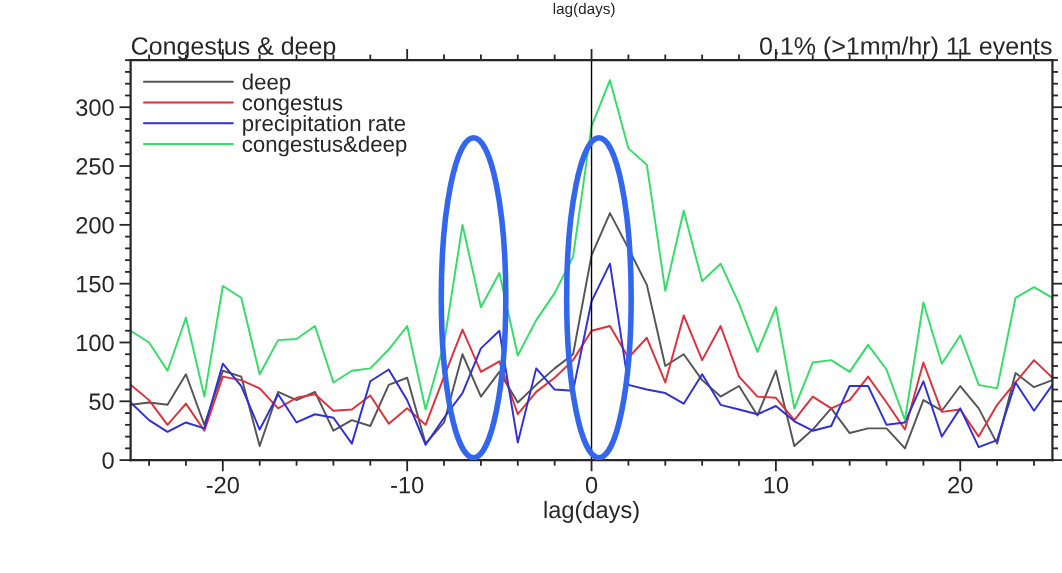 This screenshot has width=1062, height=573. I want to click on y-tick-label: 200, so click(95, 225).